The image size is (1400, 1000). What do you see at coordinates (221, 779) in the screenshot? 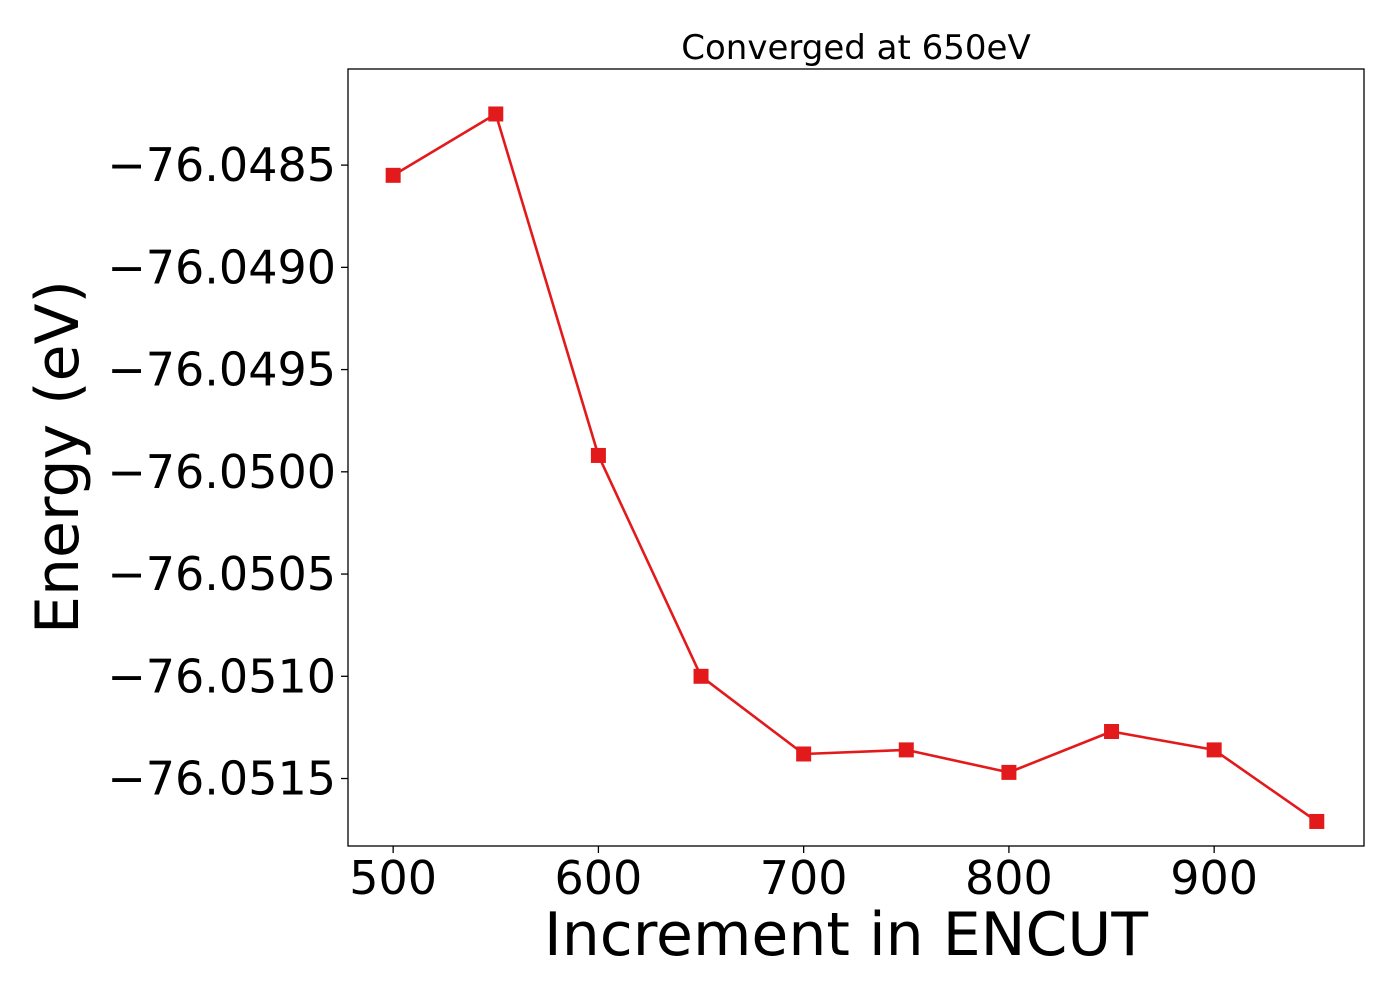
I see `y-tick-label: −76.0515` at bounding box center [221, 779].